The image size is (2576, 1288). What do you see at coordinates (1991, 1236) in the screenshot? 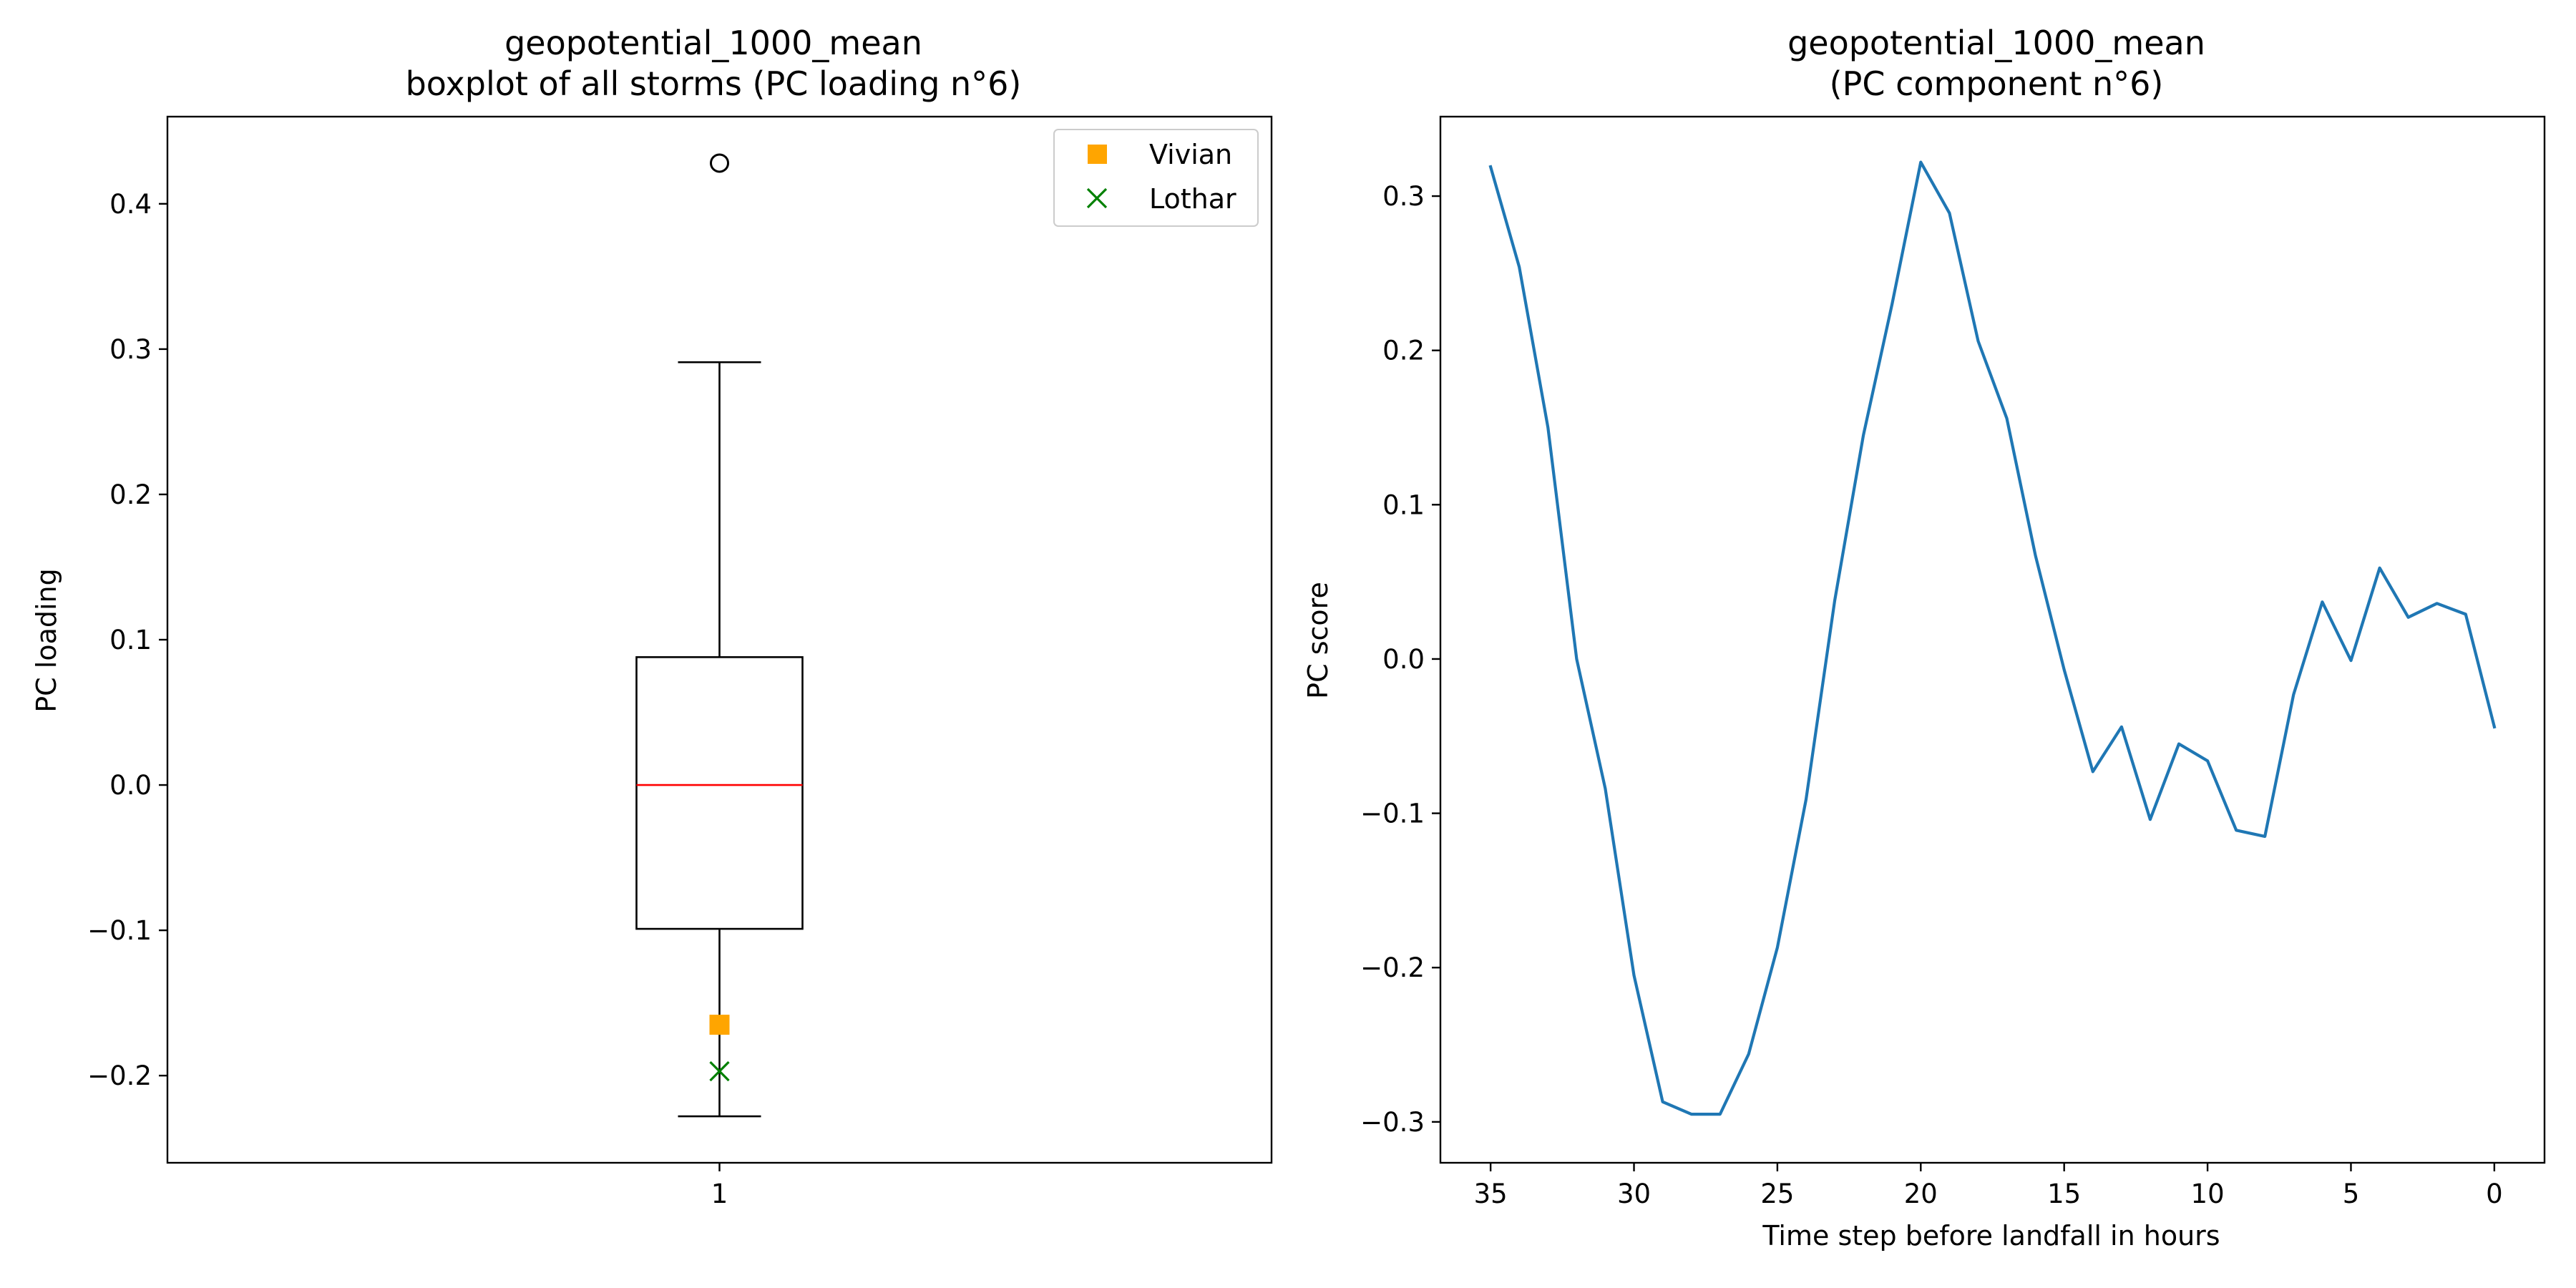
I see `line-chart-x-axis-label: Time step before landfall in hours` at bounding box center [1991, 1236].